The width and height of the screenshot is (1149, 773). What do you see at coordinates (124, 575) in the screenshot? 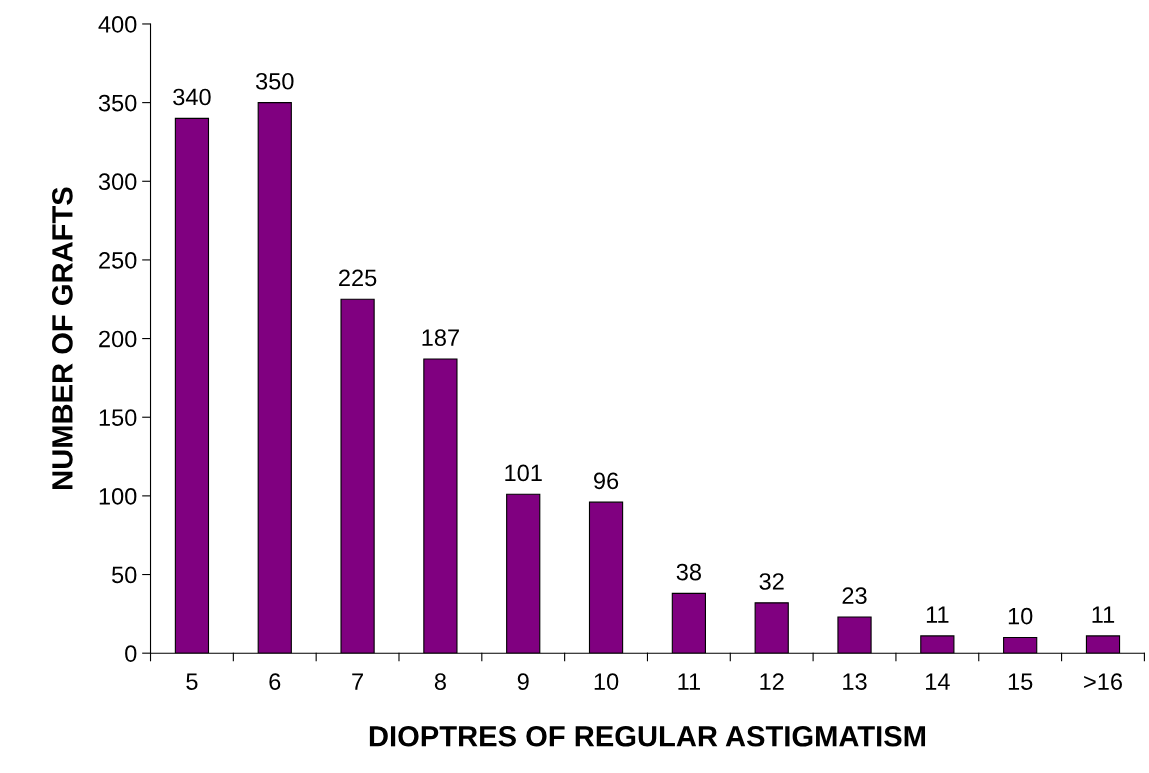
I see `y-tick-label: 50` at bounding box center [124, 575].